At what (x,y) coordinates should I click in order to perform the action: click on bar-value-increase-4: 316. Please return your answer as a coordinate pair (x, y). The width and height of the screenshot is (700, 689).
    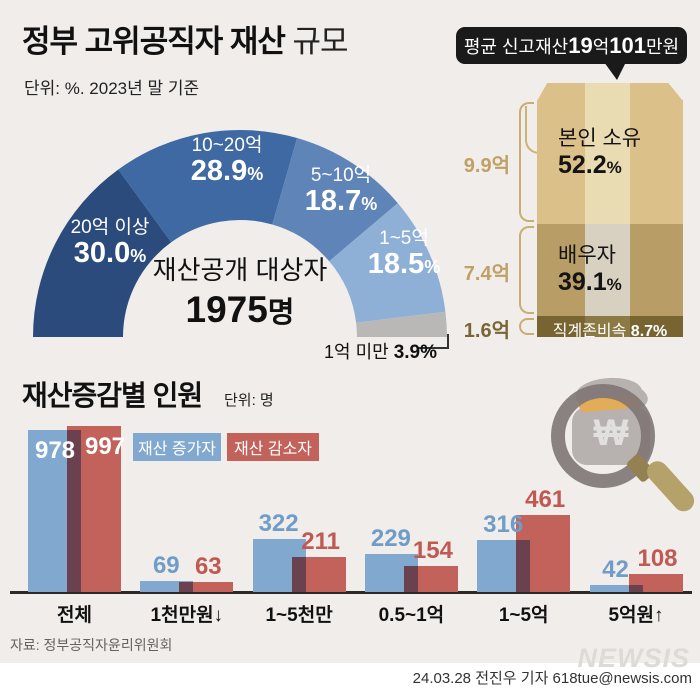
    Looking at the image, I should click on (503, 524).